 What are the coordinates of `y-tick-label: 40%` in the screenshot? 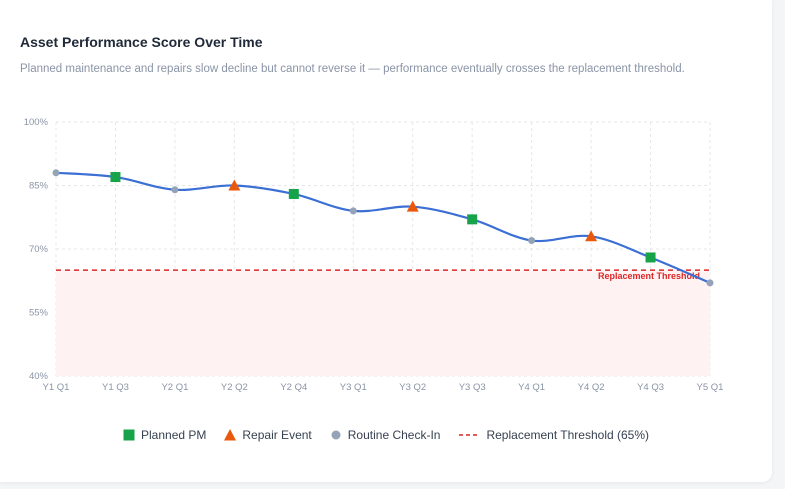 It's located at (39, 376).